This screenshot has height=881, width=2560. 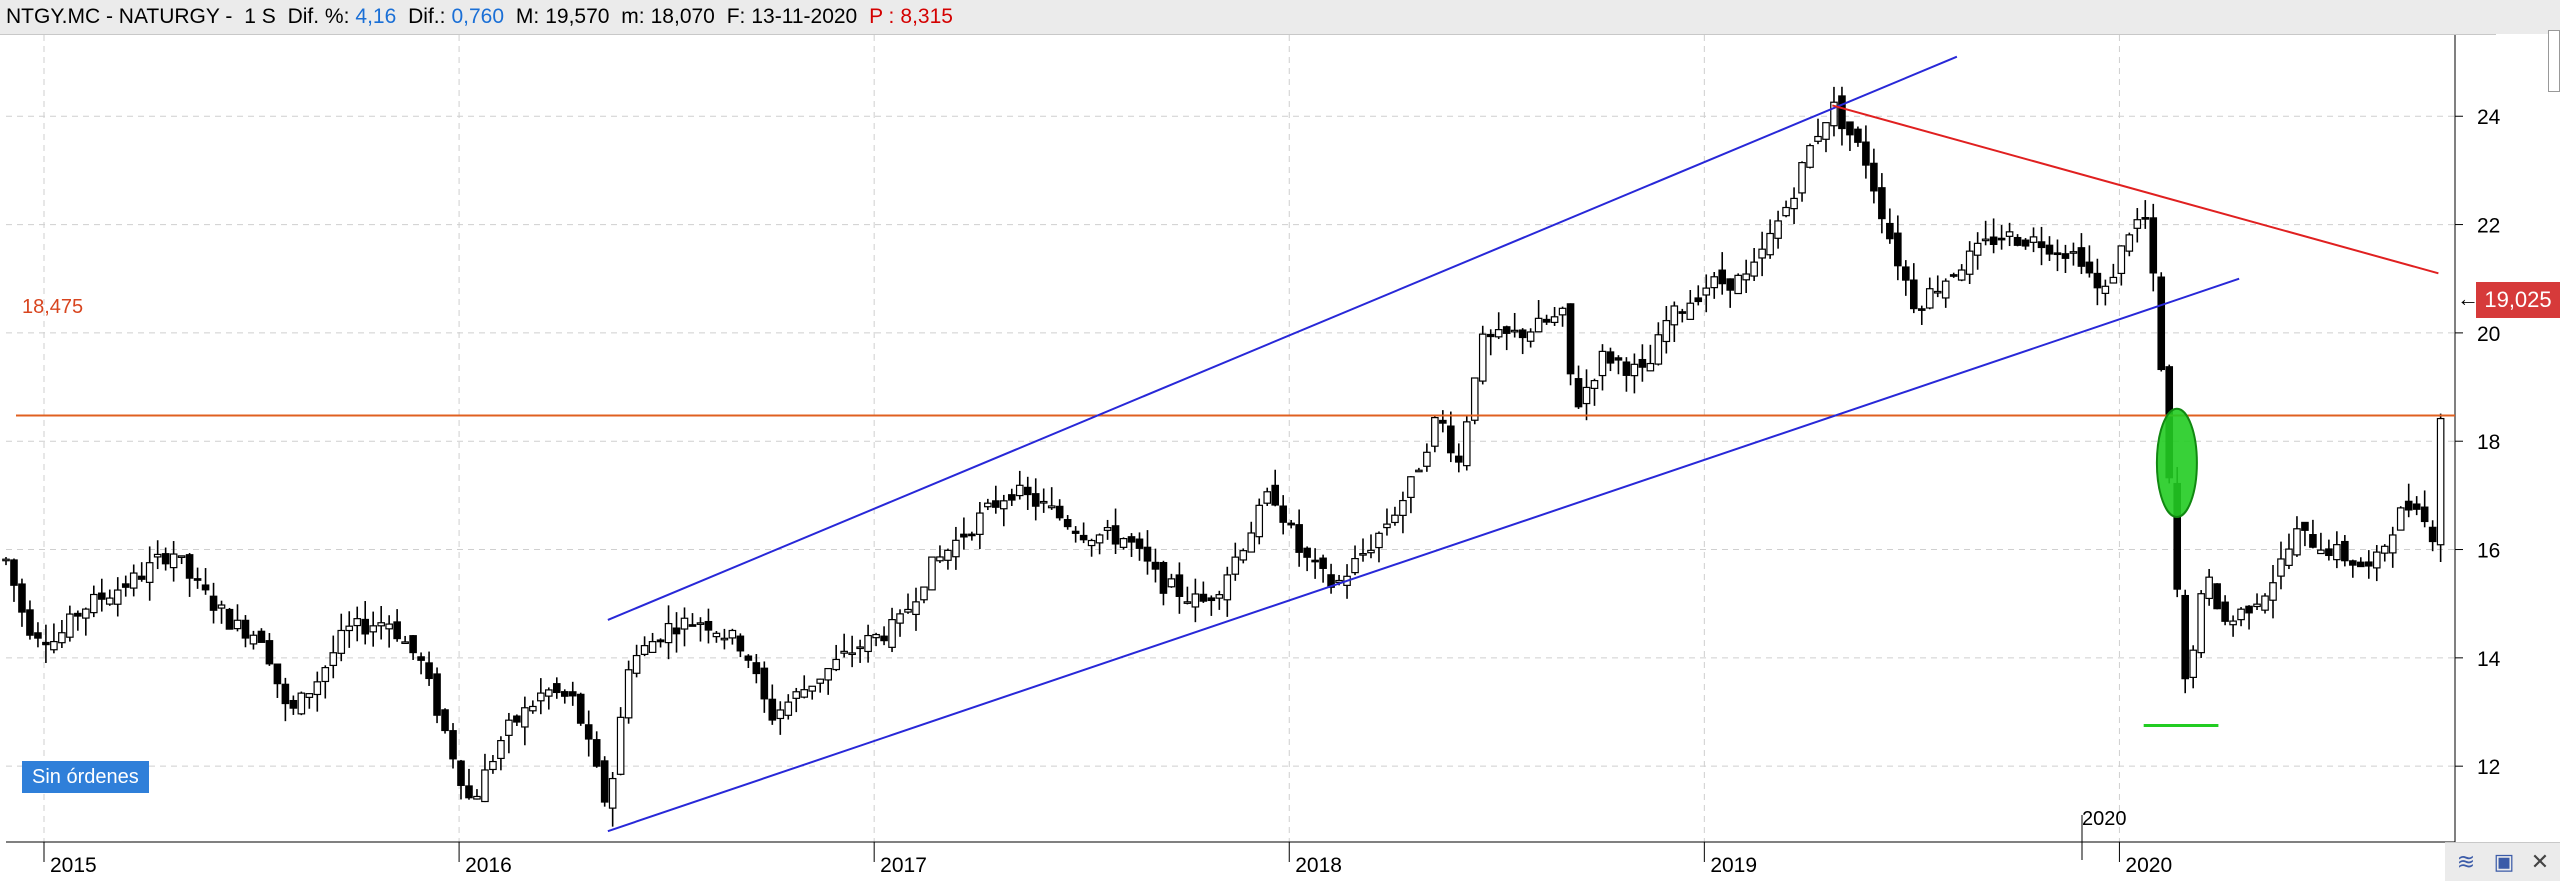 What do you see at coordinates (682, 16) in the screenshot?
I see `min-value: 18,070` at bounding box center [682, 16].